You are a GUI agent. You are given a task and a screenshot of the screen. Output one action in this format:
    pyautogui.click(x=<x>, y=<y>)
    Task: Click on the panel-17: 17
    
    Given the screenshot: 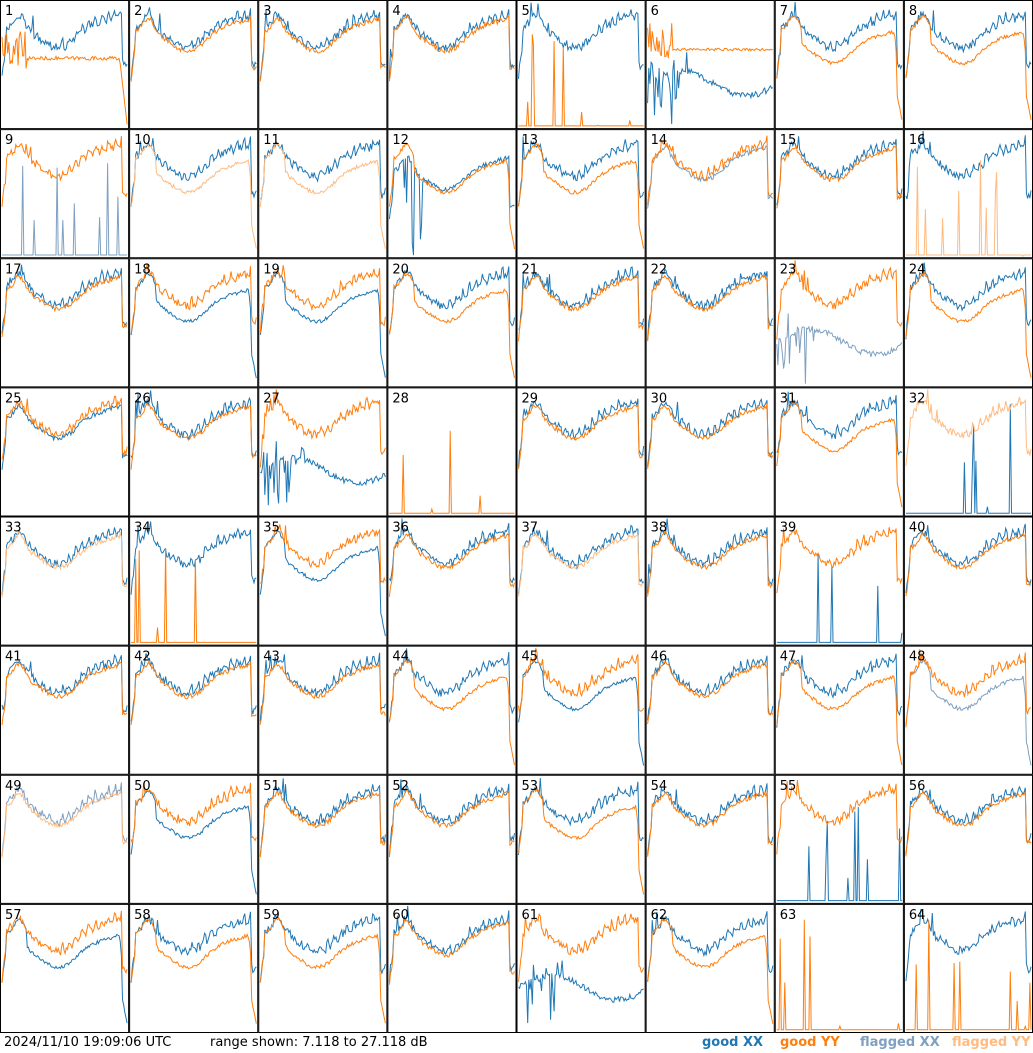 What is the action you would take?
    pyautogui.click(x=65, y=323)
    